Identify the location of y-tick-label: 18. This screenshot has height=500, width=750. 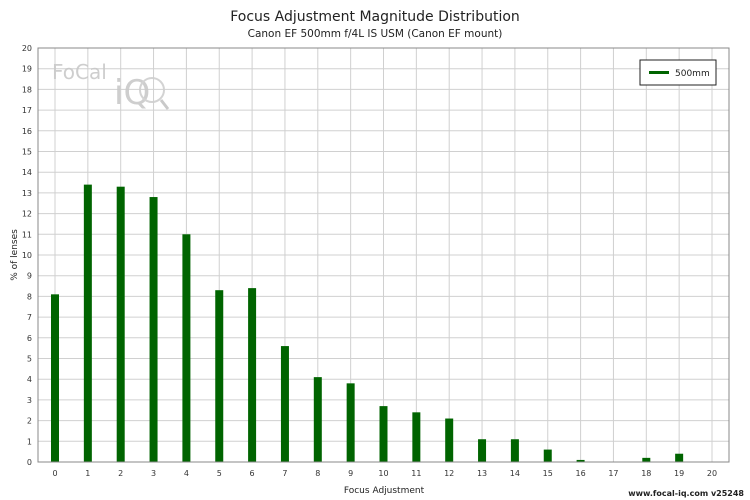
(27, 89).